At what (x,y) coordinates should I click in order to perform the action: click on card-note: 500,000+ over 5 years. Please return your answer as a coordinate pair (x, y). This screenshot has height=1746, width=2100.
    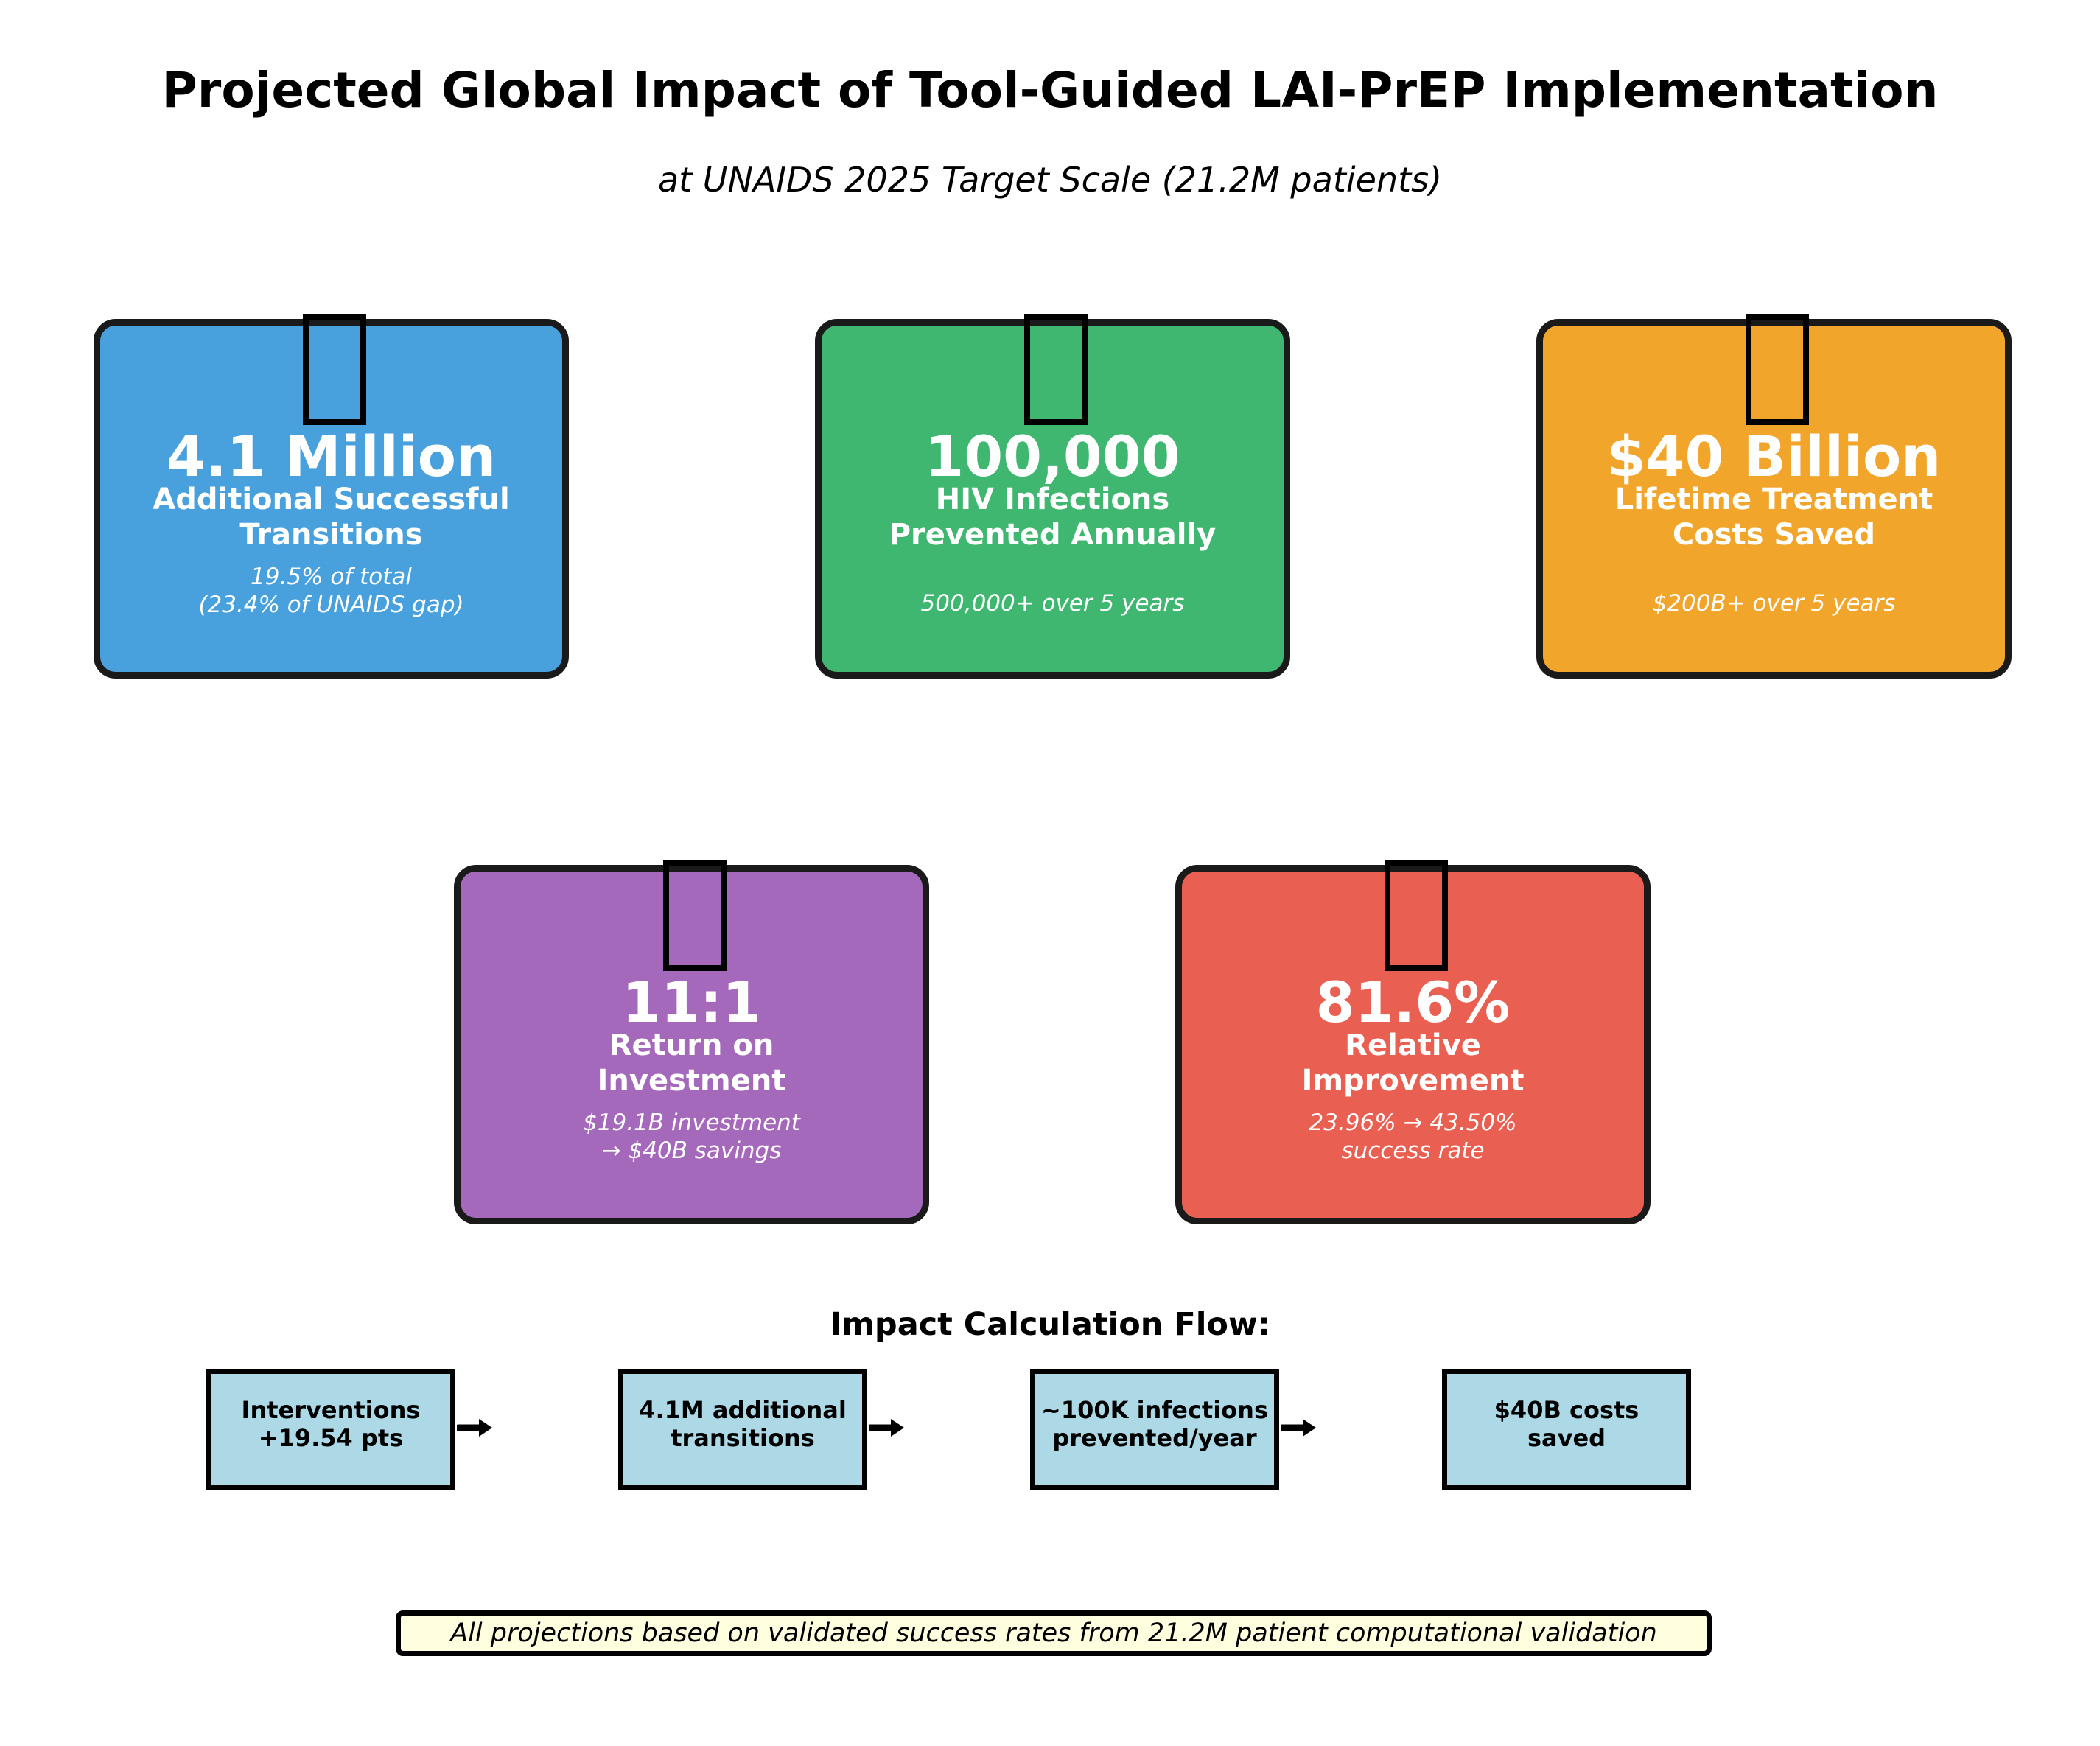
    Looking at the image, I should click on (1053, 603).